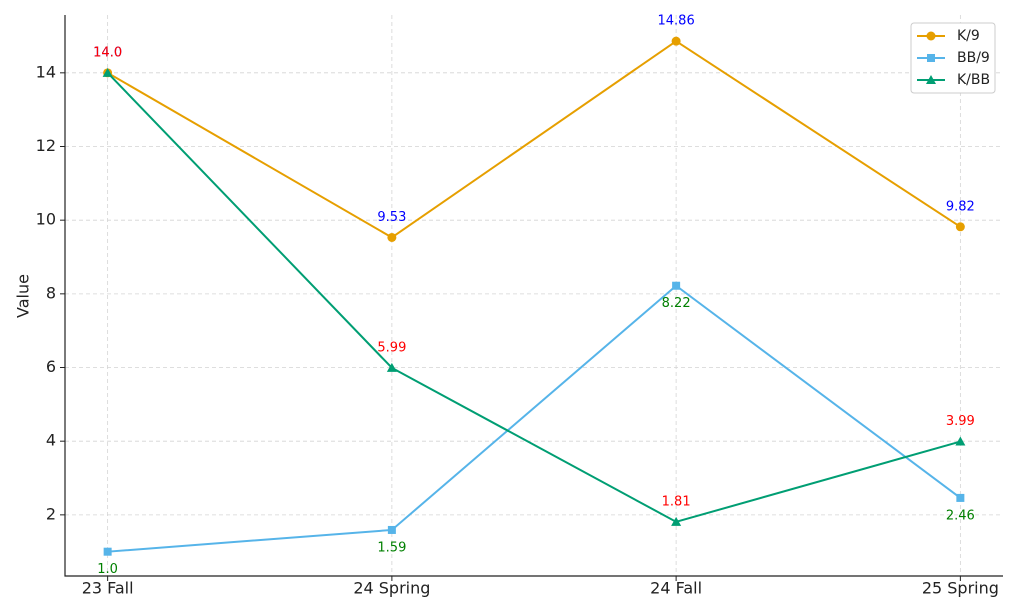 The width and height of the screenshot is (1024, 614). Describe the element at coordinates (46, 71) in the screenshot. I see `y-tick-label: 14` at that location.